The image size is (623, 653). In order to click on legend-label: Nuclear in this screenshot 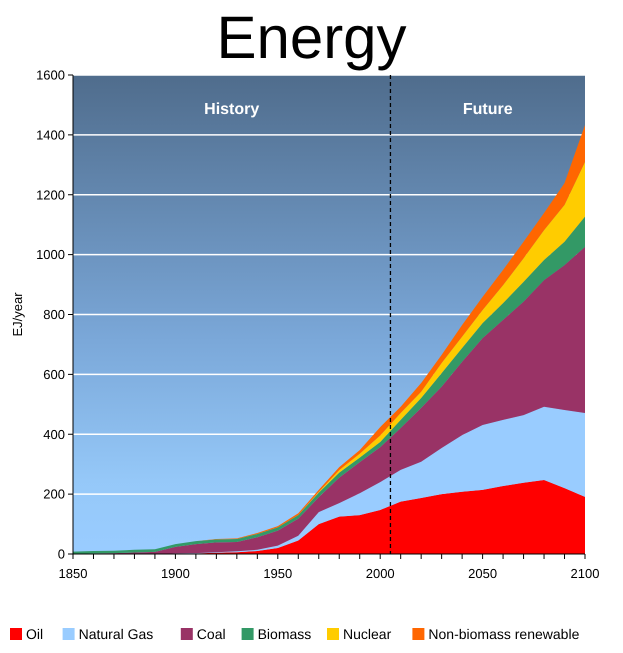, I will do `click(367, 634)`.